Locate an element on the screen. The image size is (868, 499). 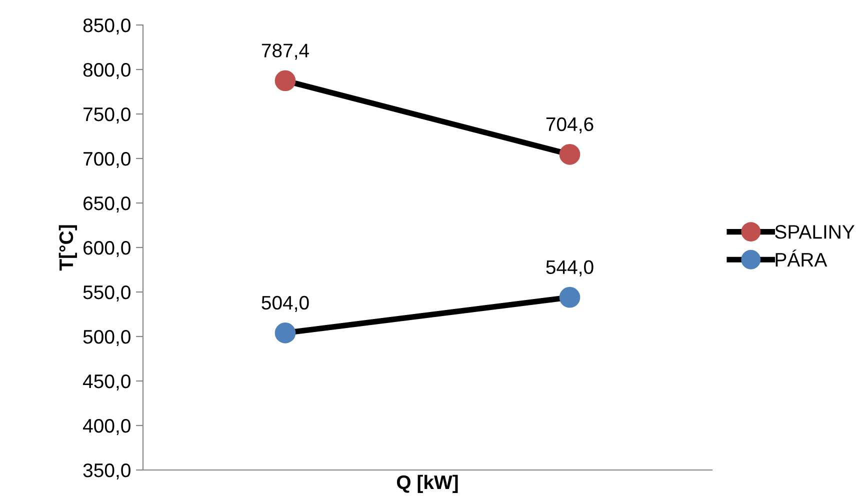
y-tick-label: 800,0 is located at coordinates (106, 71).